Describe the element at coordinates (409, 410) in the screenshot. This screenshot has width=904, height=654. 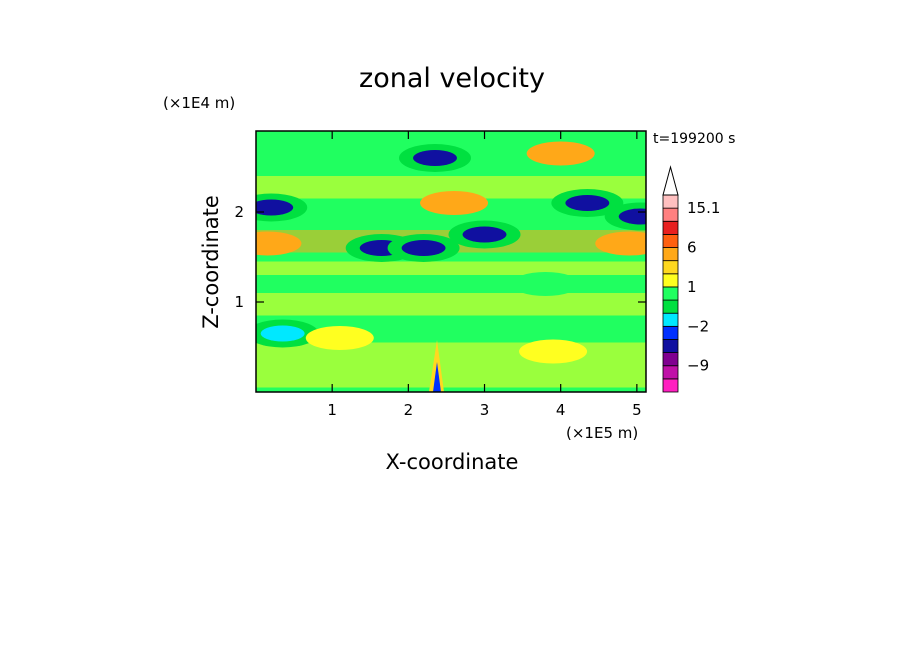
I see `x-tick-label: 2` at that location.